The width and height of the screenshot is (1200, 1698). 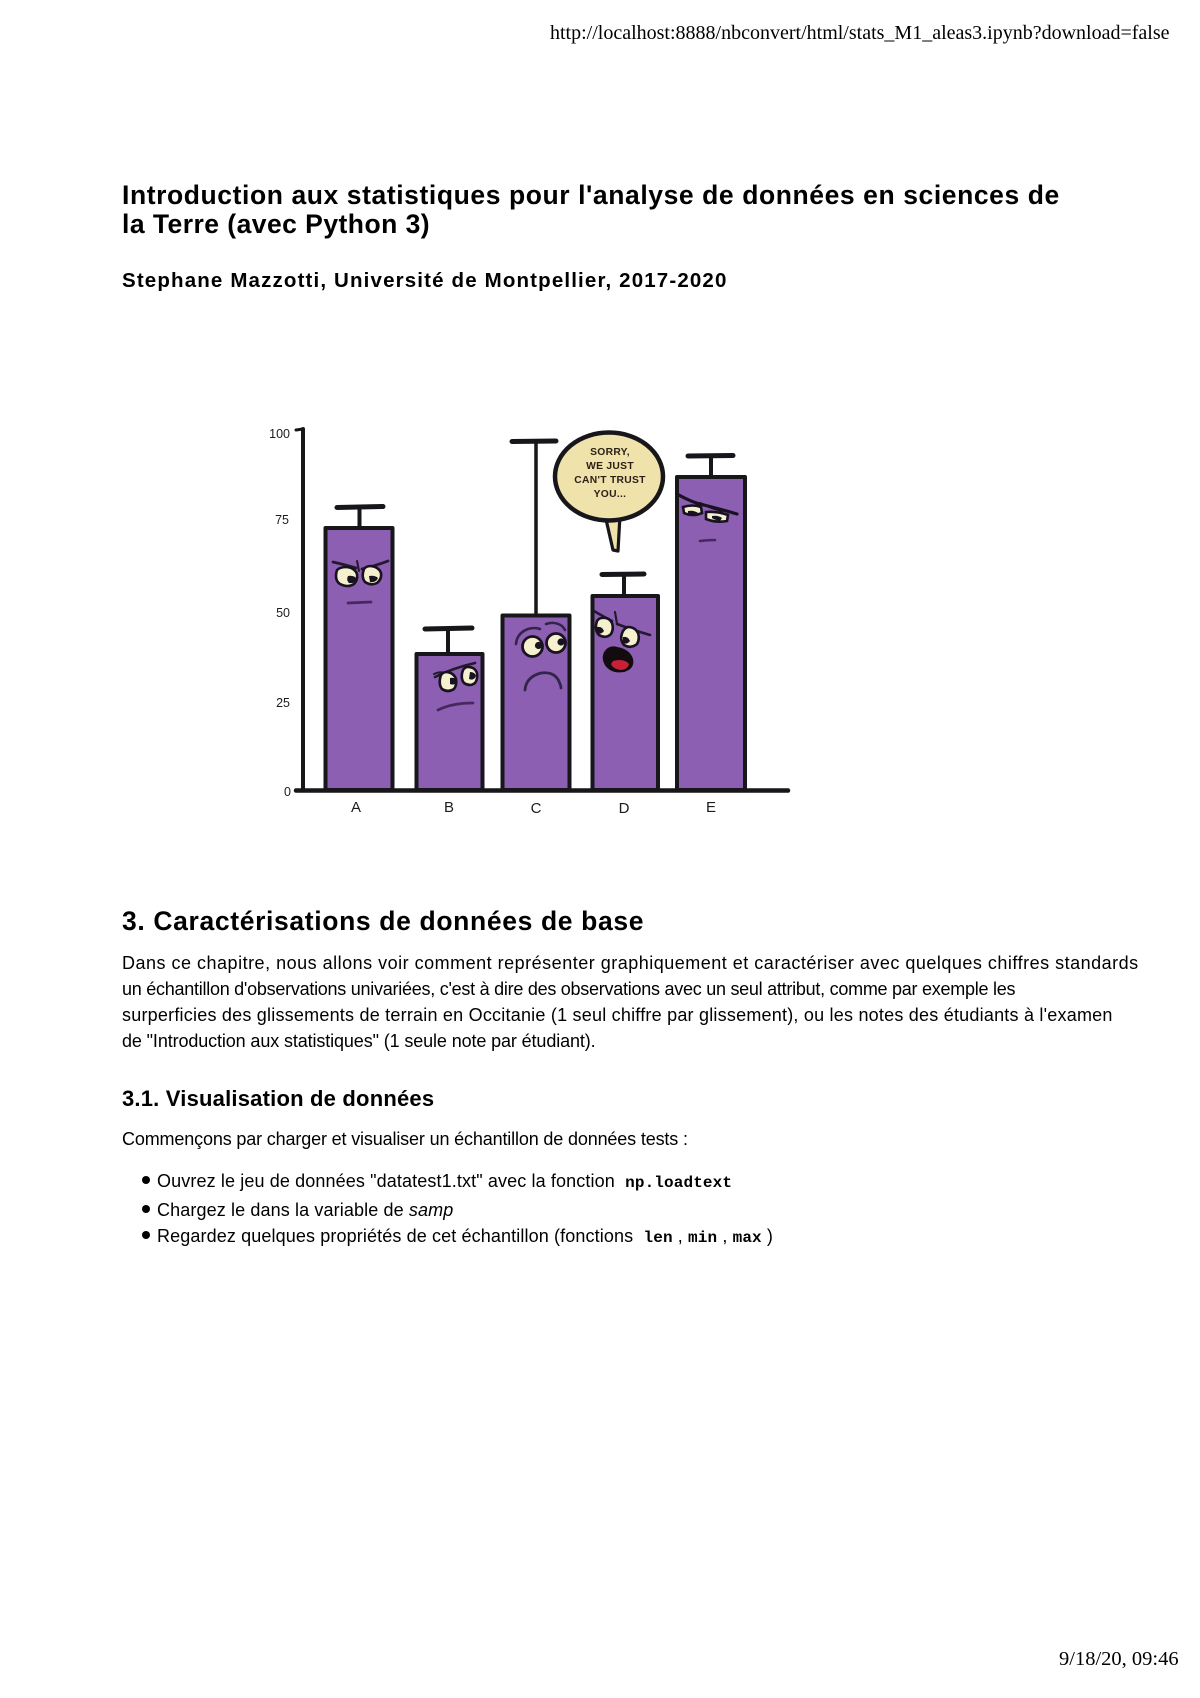 What do you see at coordinates (356, 807) in the screenshot?
I see `svg-text: A` at bounding box center [356, 807].